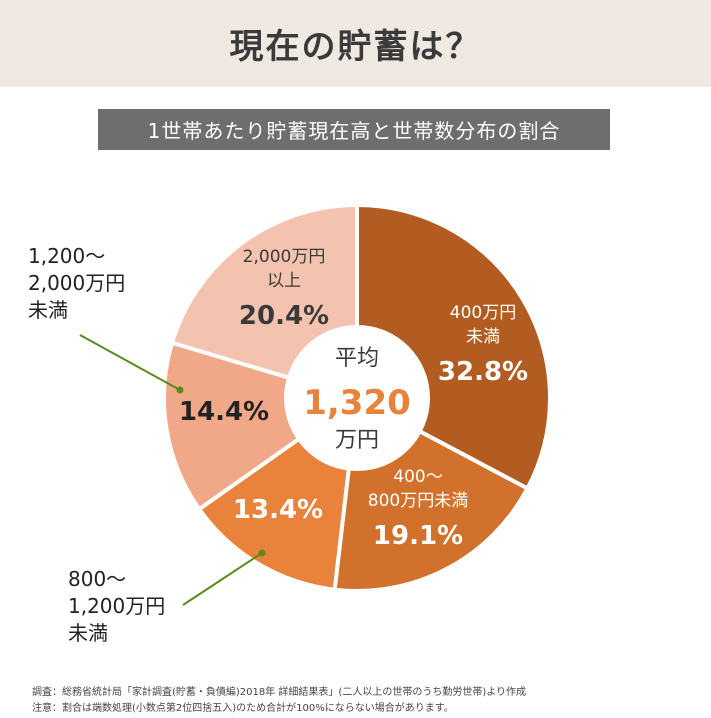 This screenshot has width=711, height=718. I want to click on slice-3-label-line-1: 800～, so click(97, 579).